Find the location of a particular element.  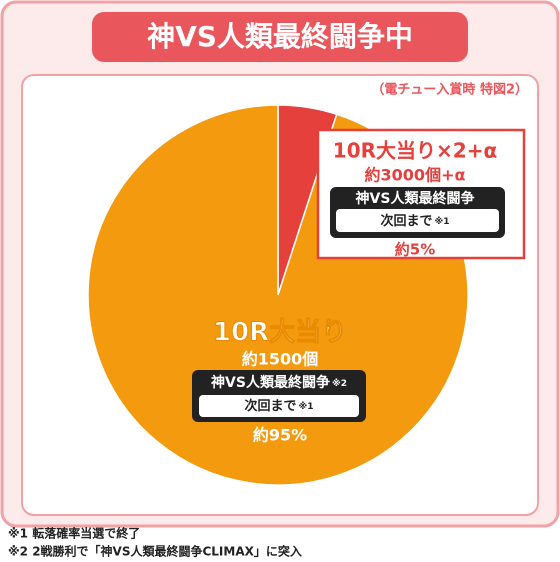

slice-percent: 約95% is located at coordinates (280, 435).